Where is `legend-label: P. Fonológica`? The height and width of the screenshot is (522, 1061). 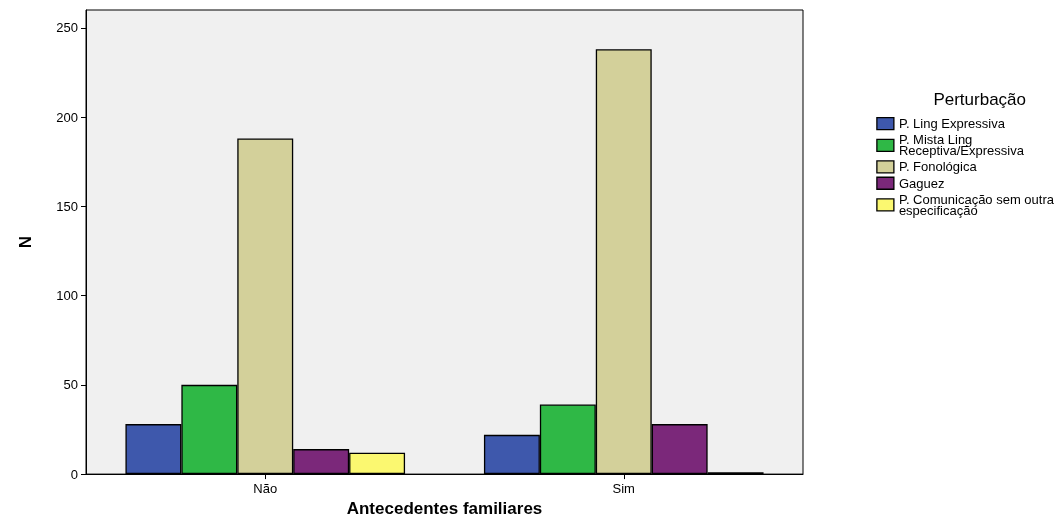 legend-label: P. Fonológica is located at coordinates (938, 167).